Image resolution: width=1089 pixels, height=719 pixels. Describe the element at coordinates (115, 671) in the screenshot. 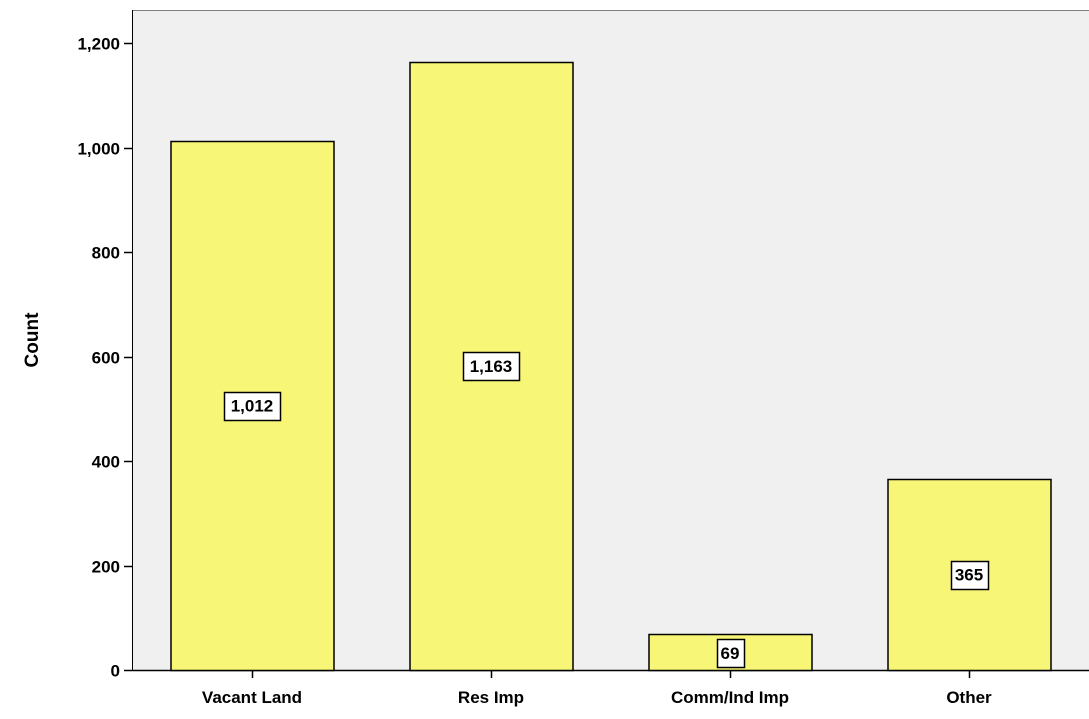

I see `y-tick-label: 0` at that location.